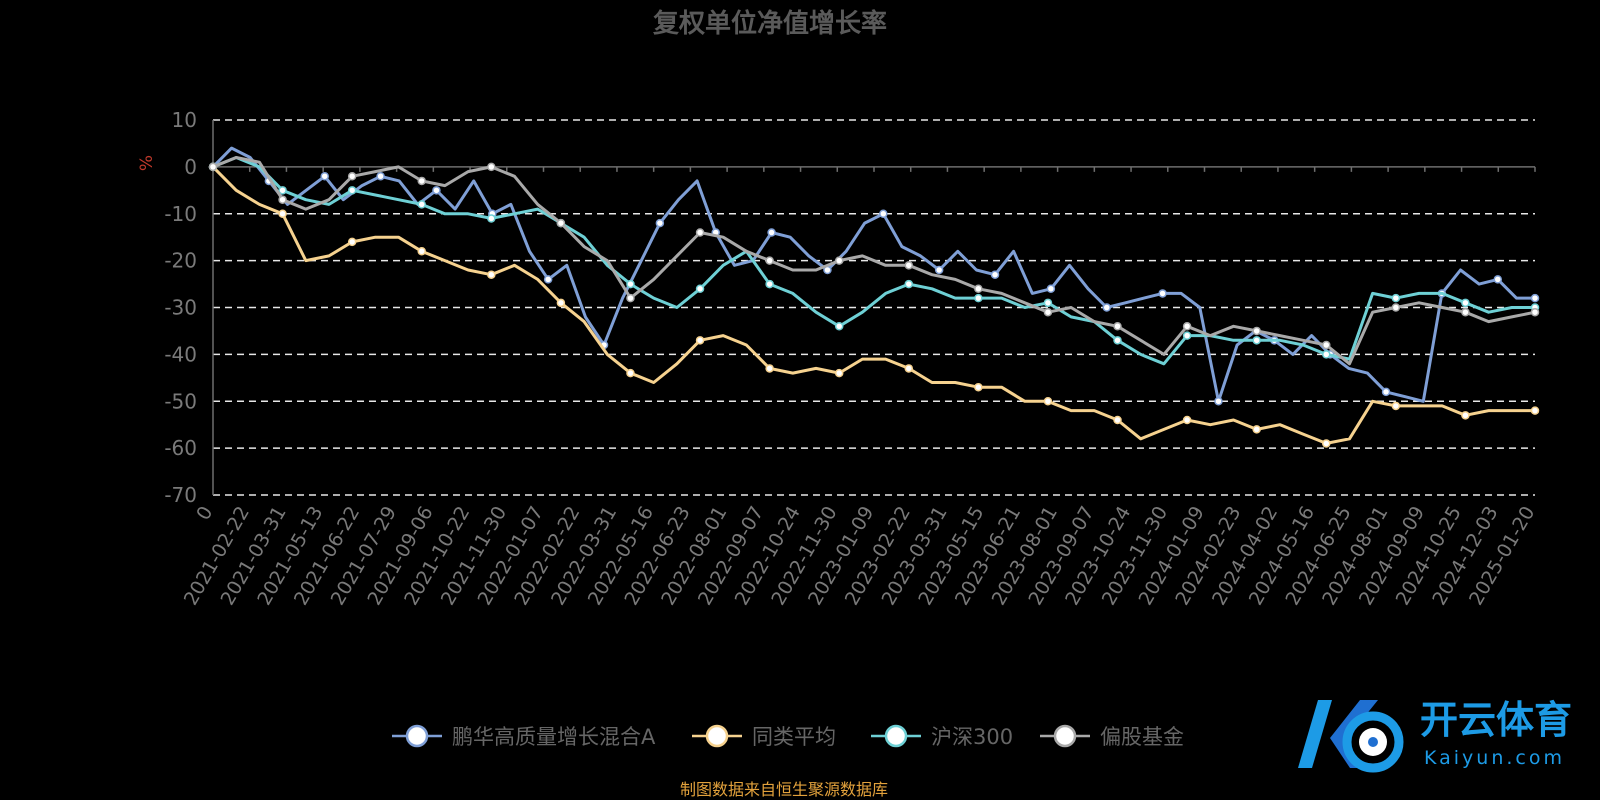  I want to click on legend-label: 同类平均, so click(794, 737).